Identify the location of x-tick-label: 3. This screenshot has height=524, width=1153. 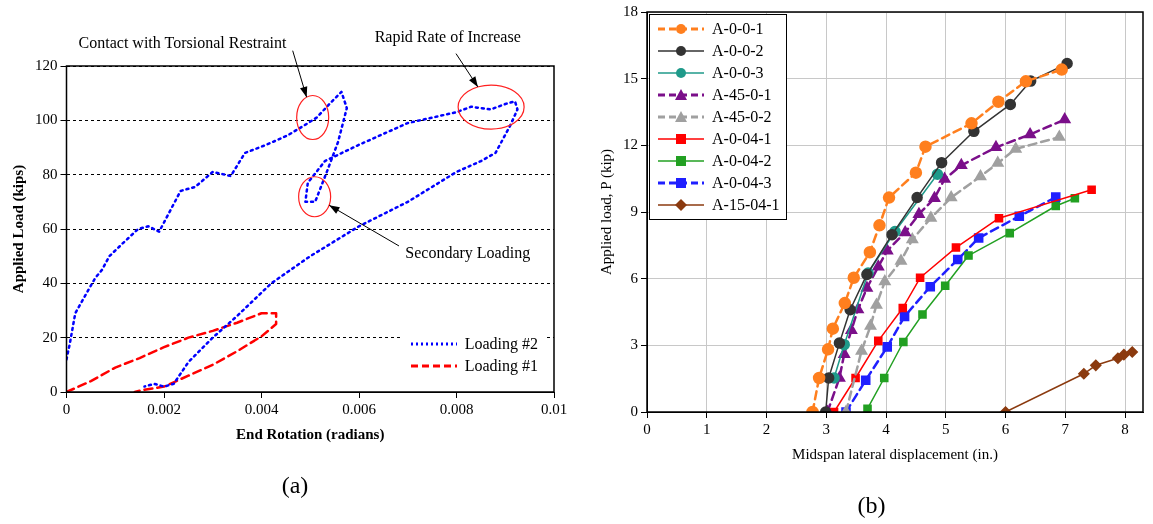
(826, 428).